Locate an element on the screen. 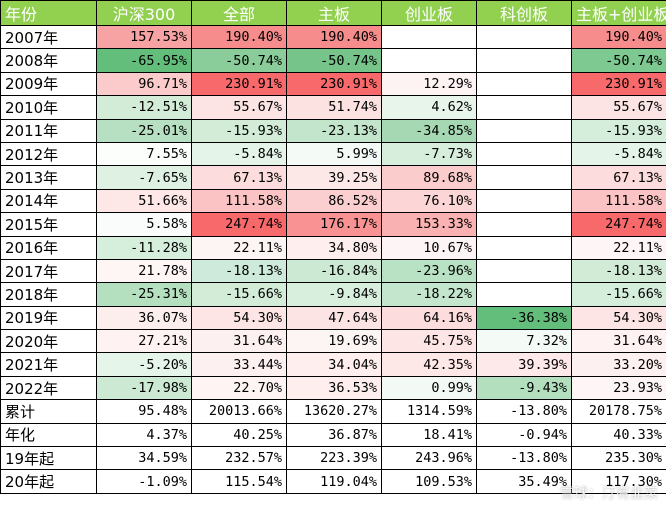 The width and height of the screenshot is (666, 505). row-year-label: 2008年 is located at coordinates (48, 60).